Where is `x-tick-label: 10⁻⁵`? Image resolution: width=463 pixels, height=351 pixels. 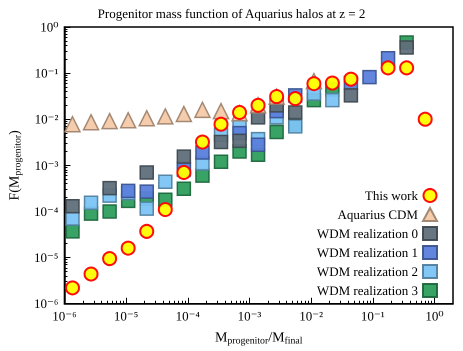
x-tick-label: 10⁻⁵ is located at coordinates (126, 316).